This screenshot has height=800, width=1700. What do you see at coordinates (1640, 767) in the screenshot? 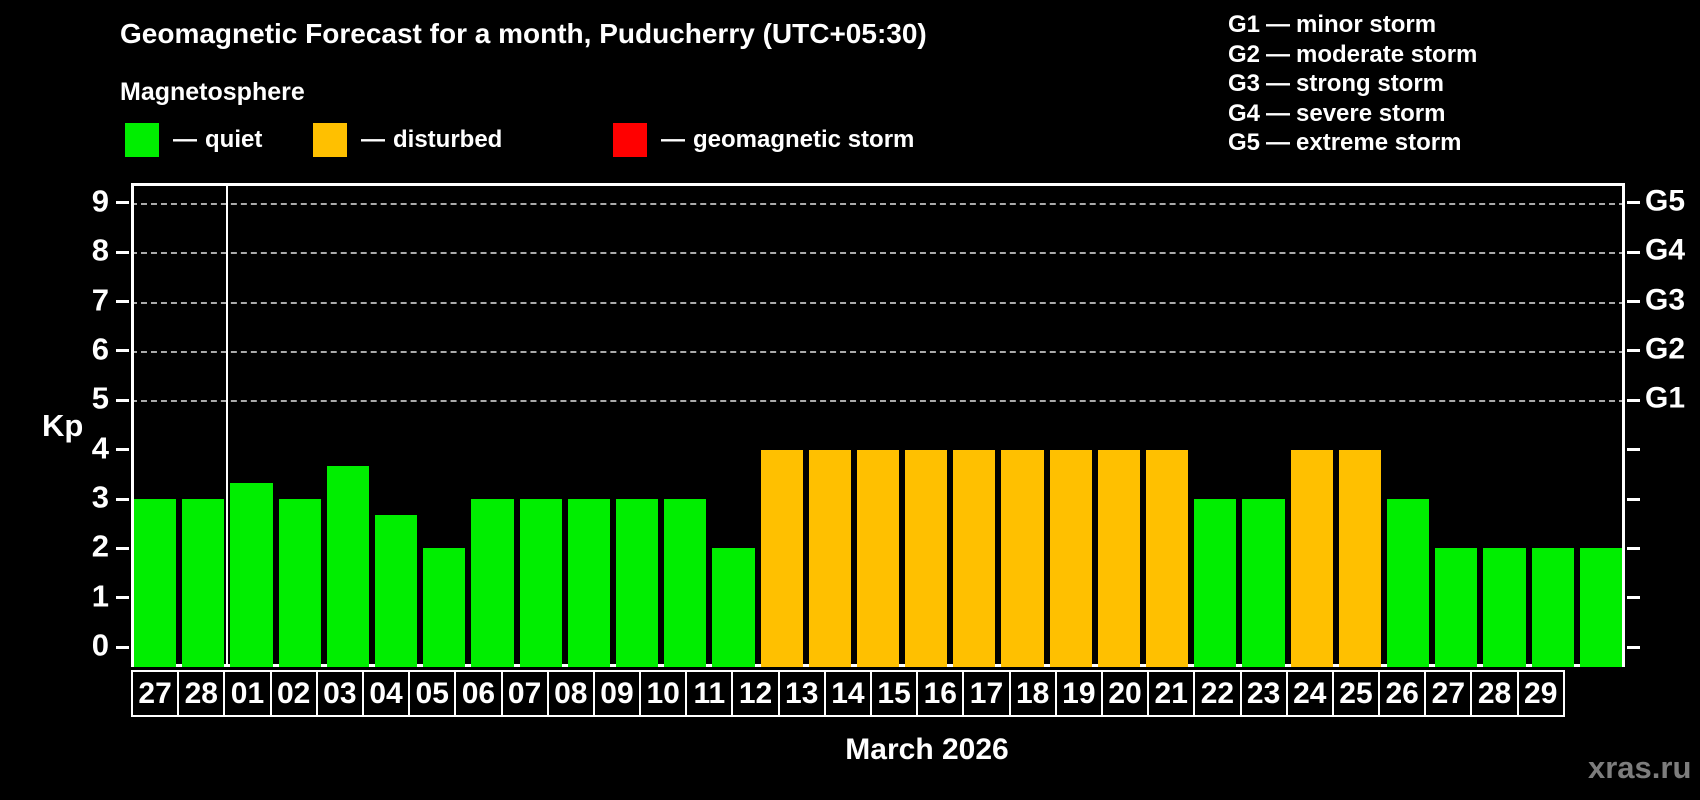
I see `watermark: xras.ru` at bounding box center [1640, 767].